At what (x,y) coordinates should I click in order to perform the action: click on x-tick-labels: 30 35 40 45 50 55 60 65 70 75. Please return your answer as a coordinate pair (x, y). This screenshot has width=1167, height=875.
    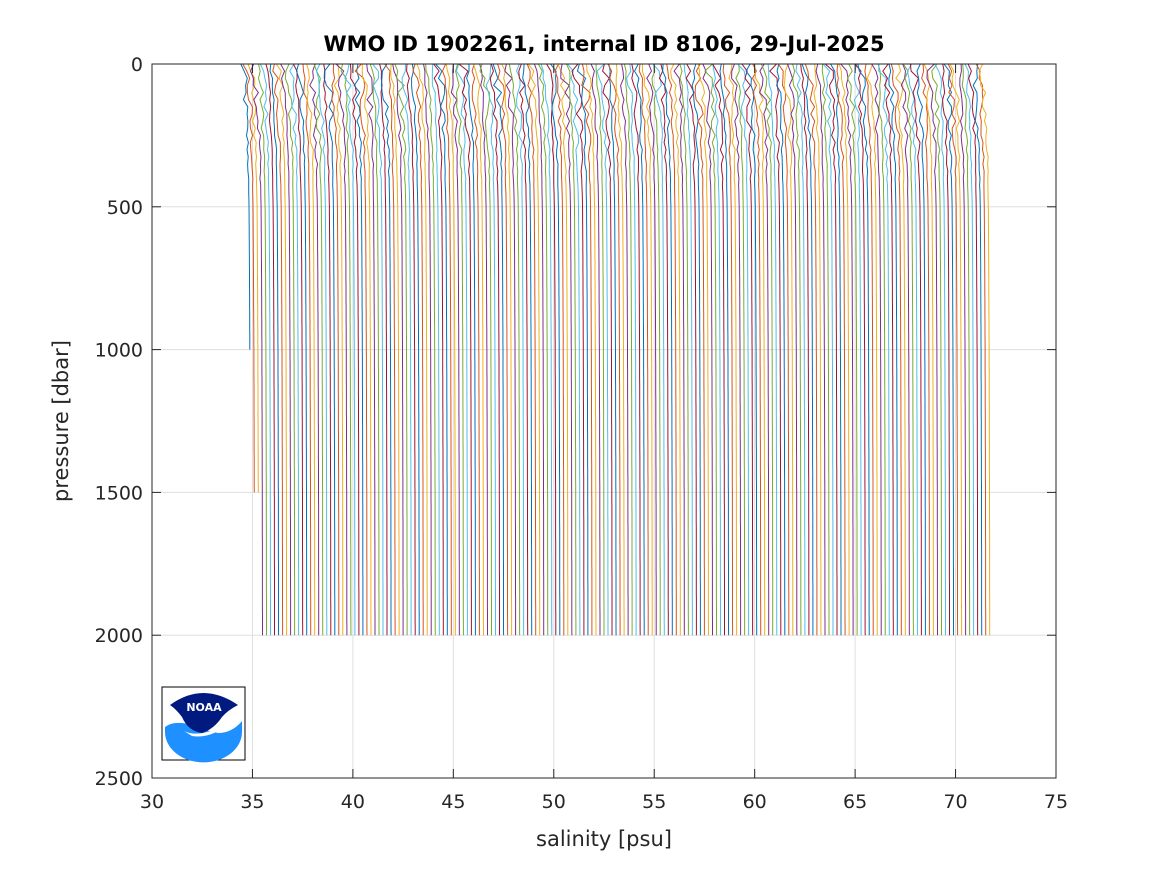
    Looking at the image, I should click on (604, 802).